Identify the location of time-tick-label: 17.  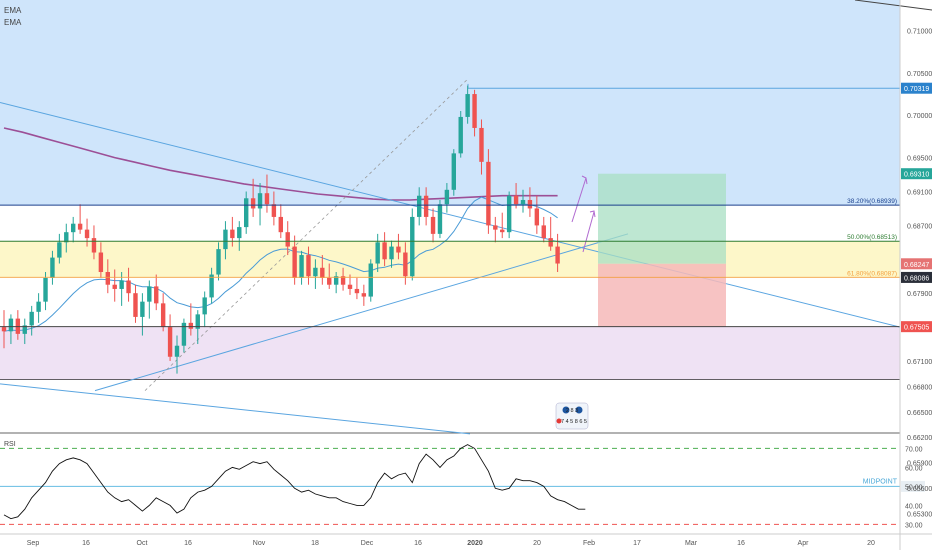
(637, 543).